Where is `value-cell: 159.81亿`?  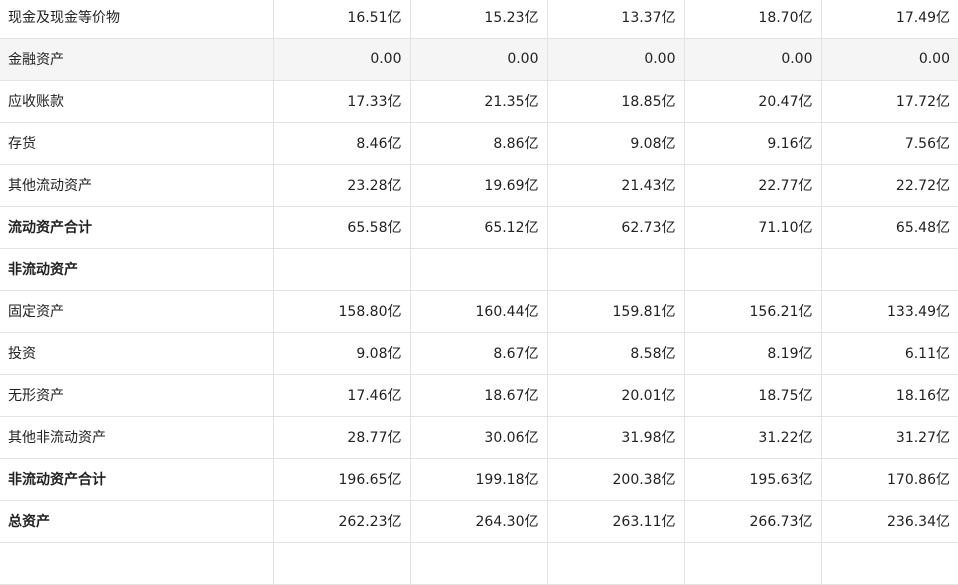
value-cell: 159.81亿 is located at coordinates (615, 311).